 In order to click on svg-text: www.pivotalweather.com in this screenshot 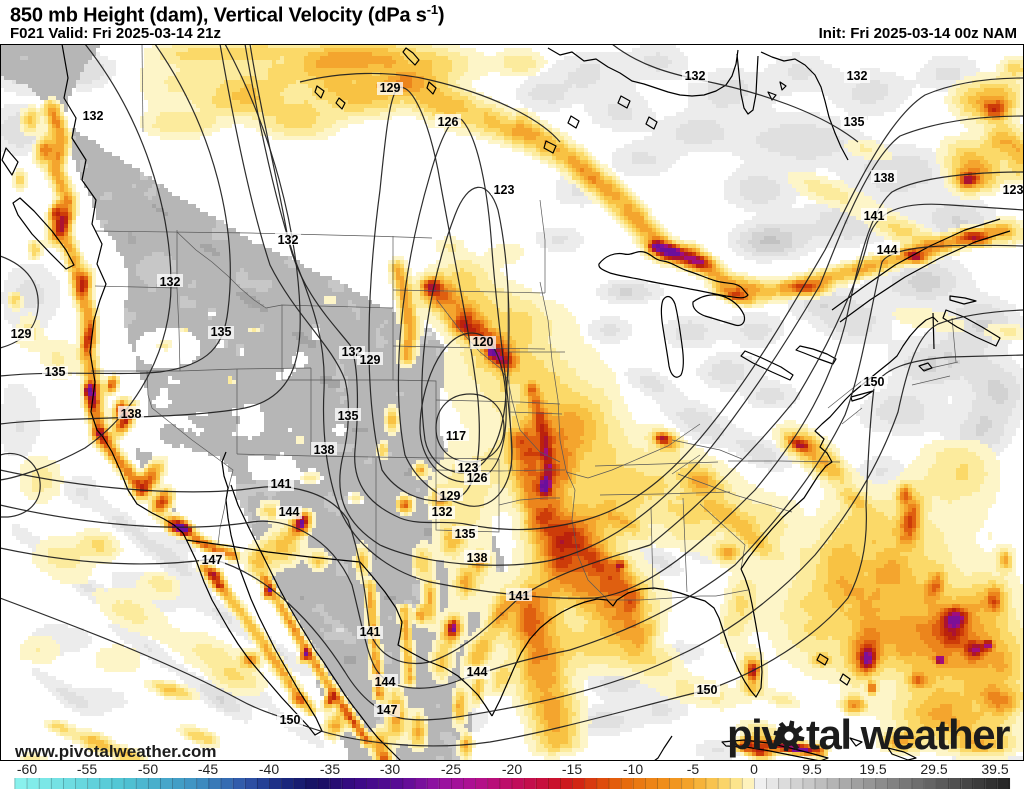, I will do `click(115, 751)`.